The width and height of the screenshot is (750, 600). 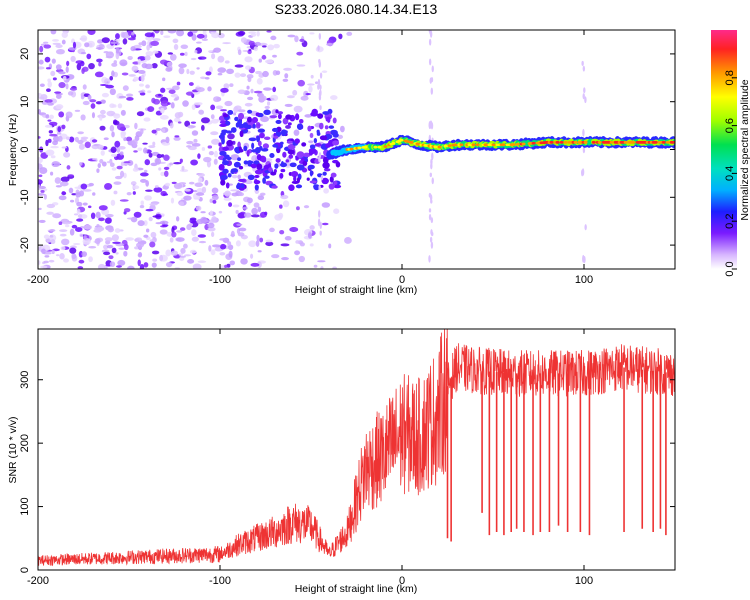 I want to click on colorbar-tick-label: 0.4, so click(x=730, y=173).